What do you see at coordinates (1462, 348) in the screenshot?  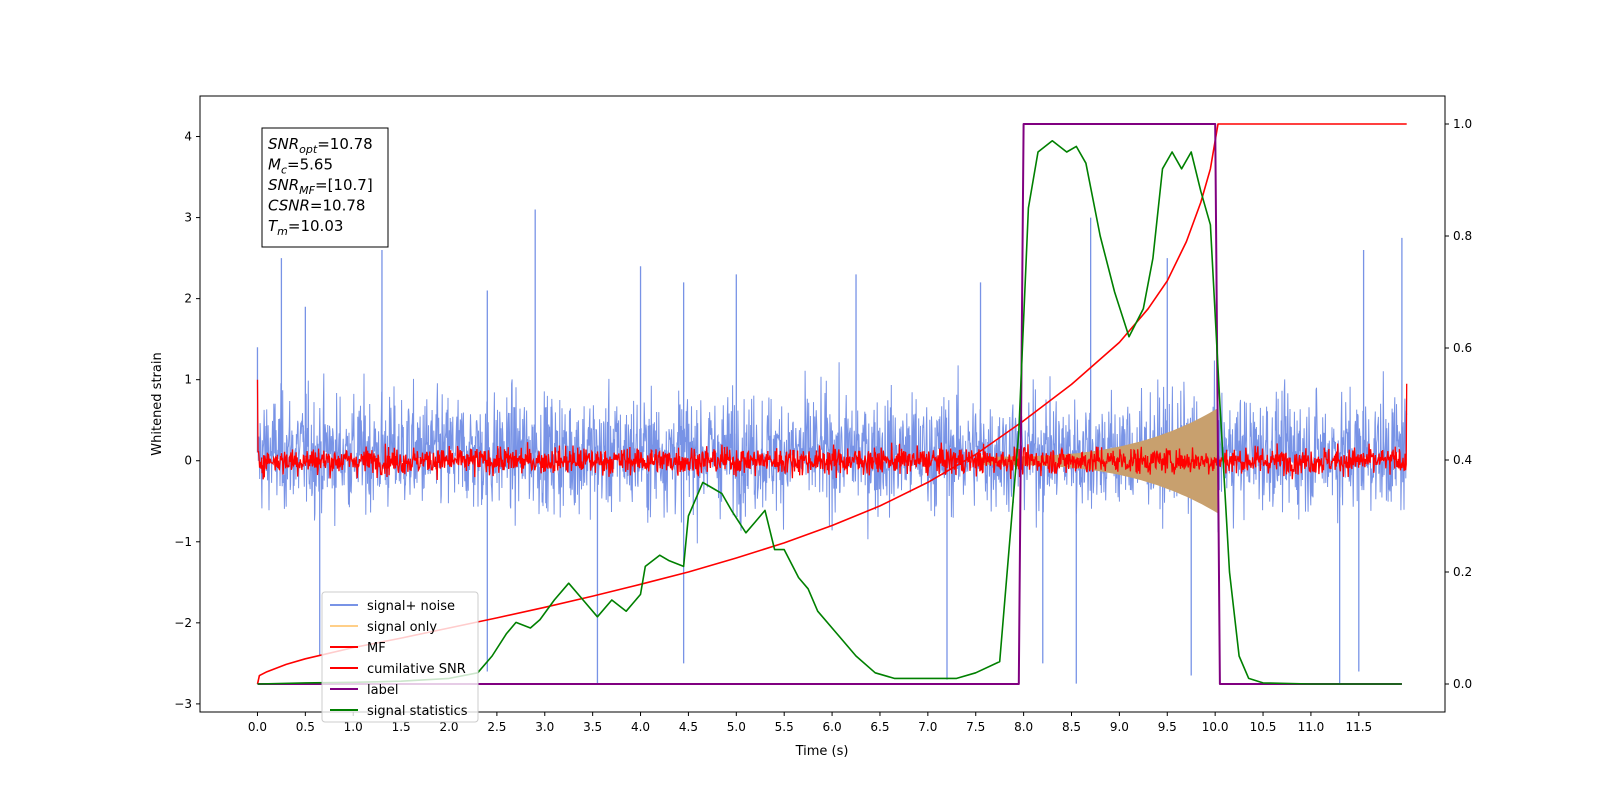 I see `y-right-tick-label: 0.6` at bounding box center [1462, 348].